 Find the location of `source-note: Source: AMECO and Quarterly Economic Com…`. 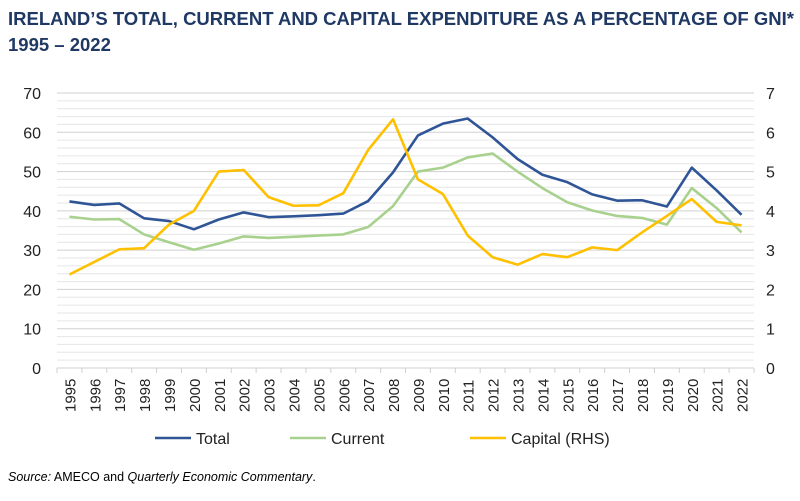

source-note: Source: AMECO and Quarterly Economic Com… is located at coordinates (162, 477).